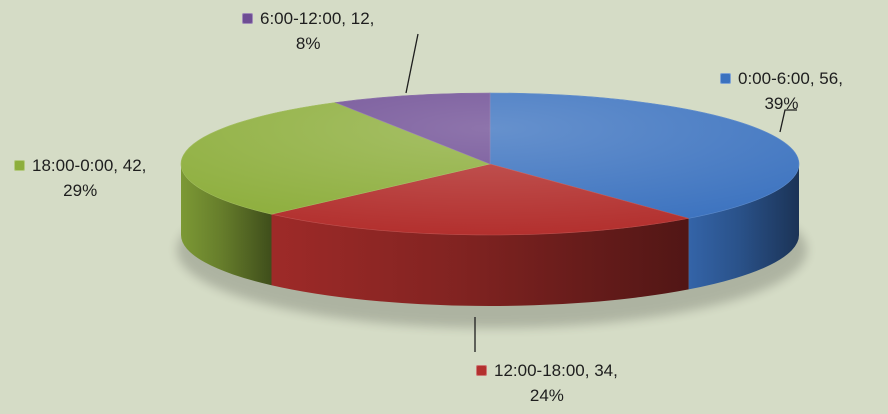 This screenshot has width=888, height=414. Describe the element at coordinates (547, 383) in the screenshot. I see `data-label-12-18: 12:00-18:00, 34, 24%` at that location.